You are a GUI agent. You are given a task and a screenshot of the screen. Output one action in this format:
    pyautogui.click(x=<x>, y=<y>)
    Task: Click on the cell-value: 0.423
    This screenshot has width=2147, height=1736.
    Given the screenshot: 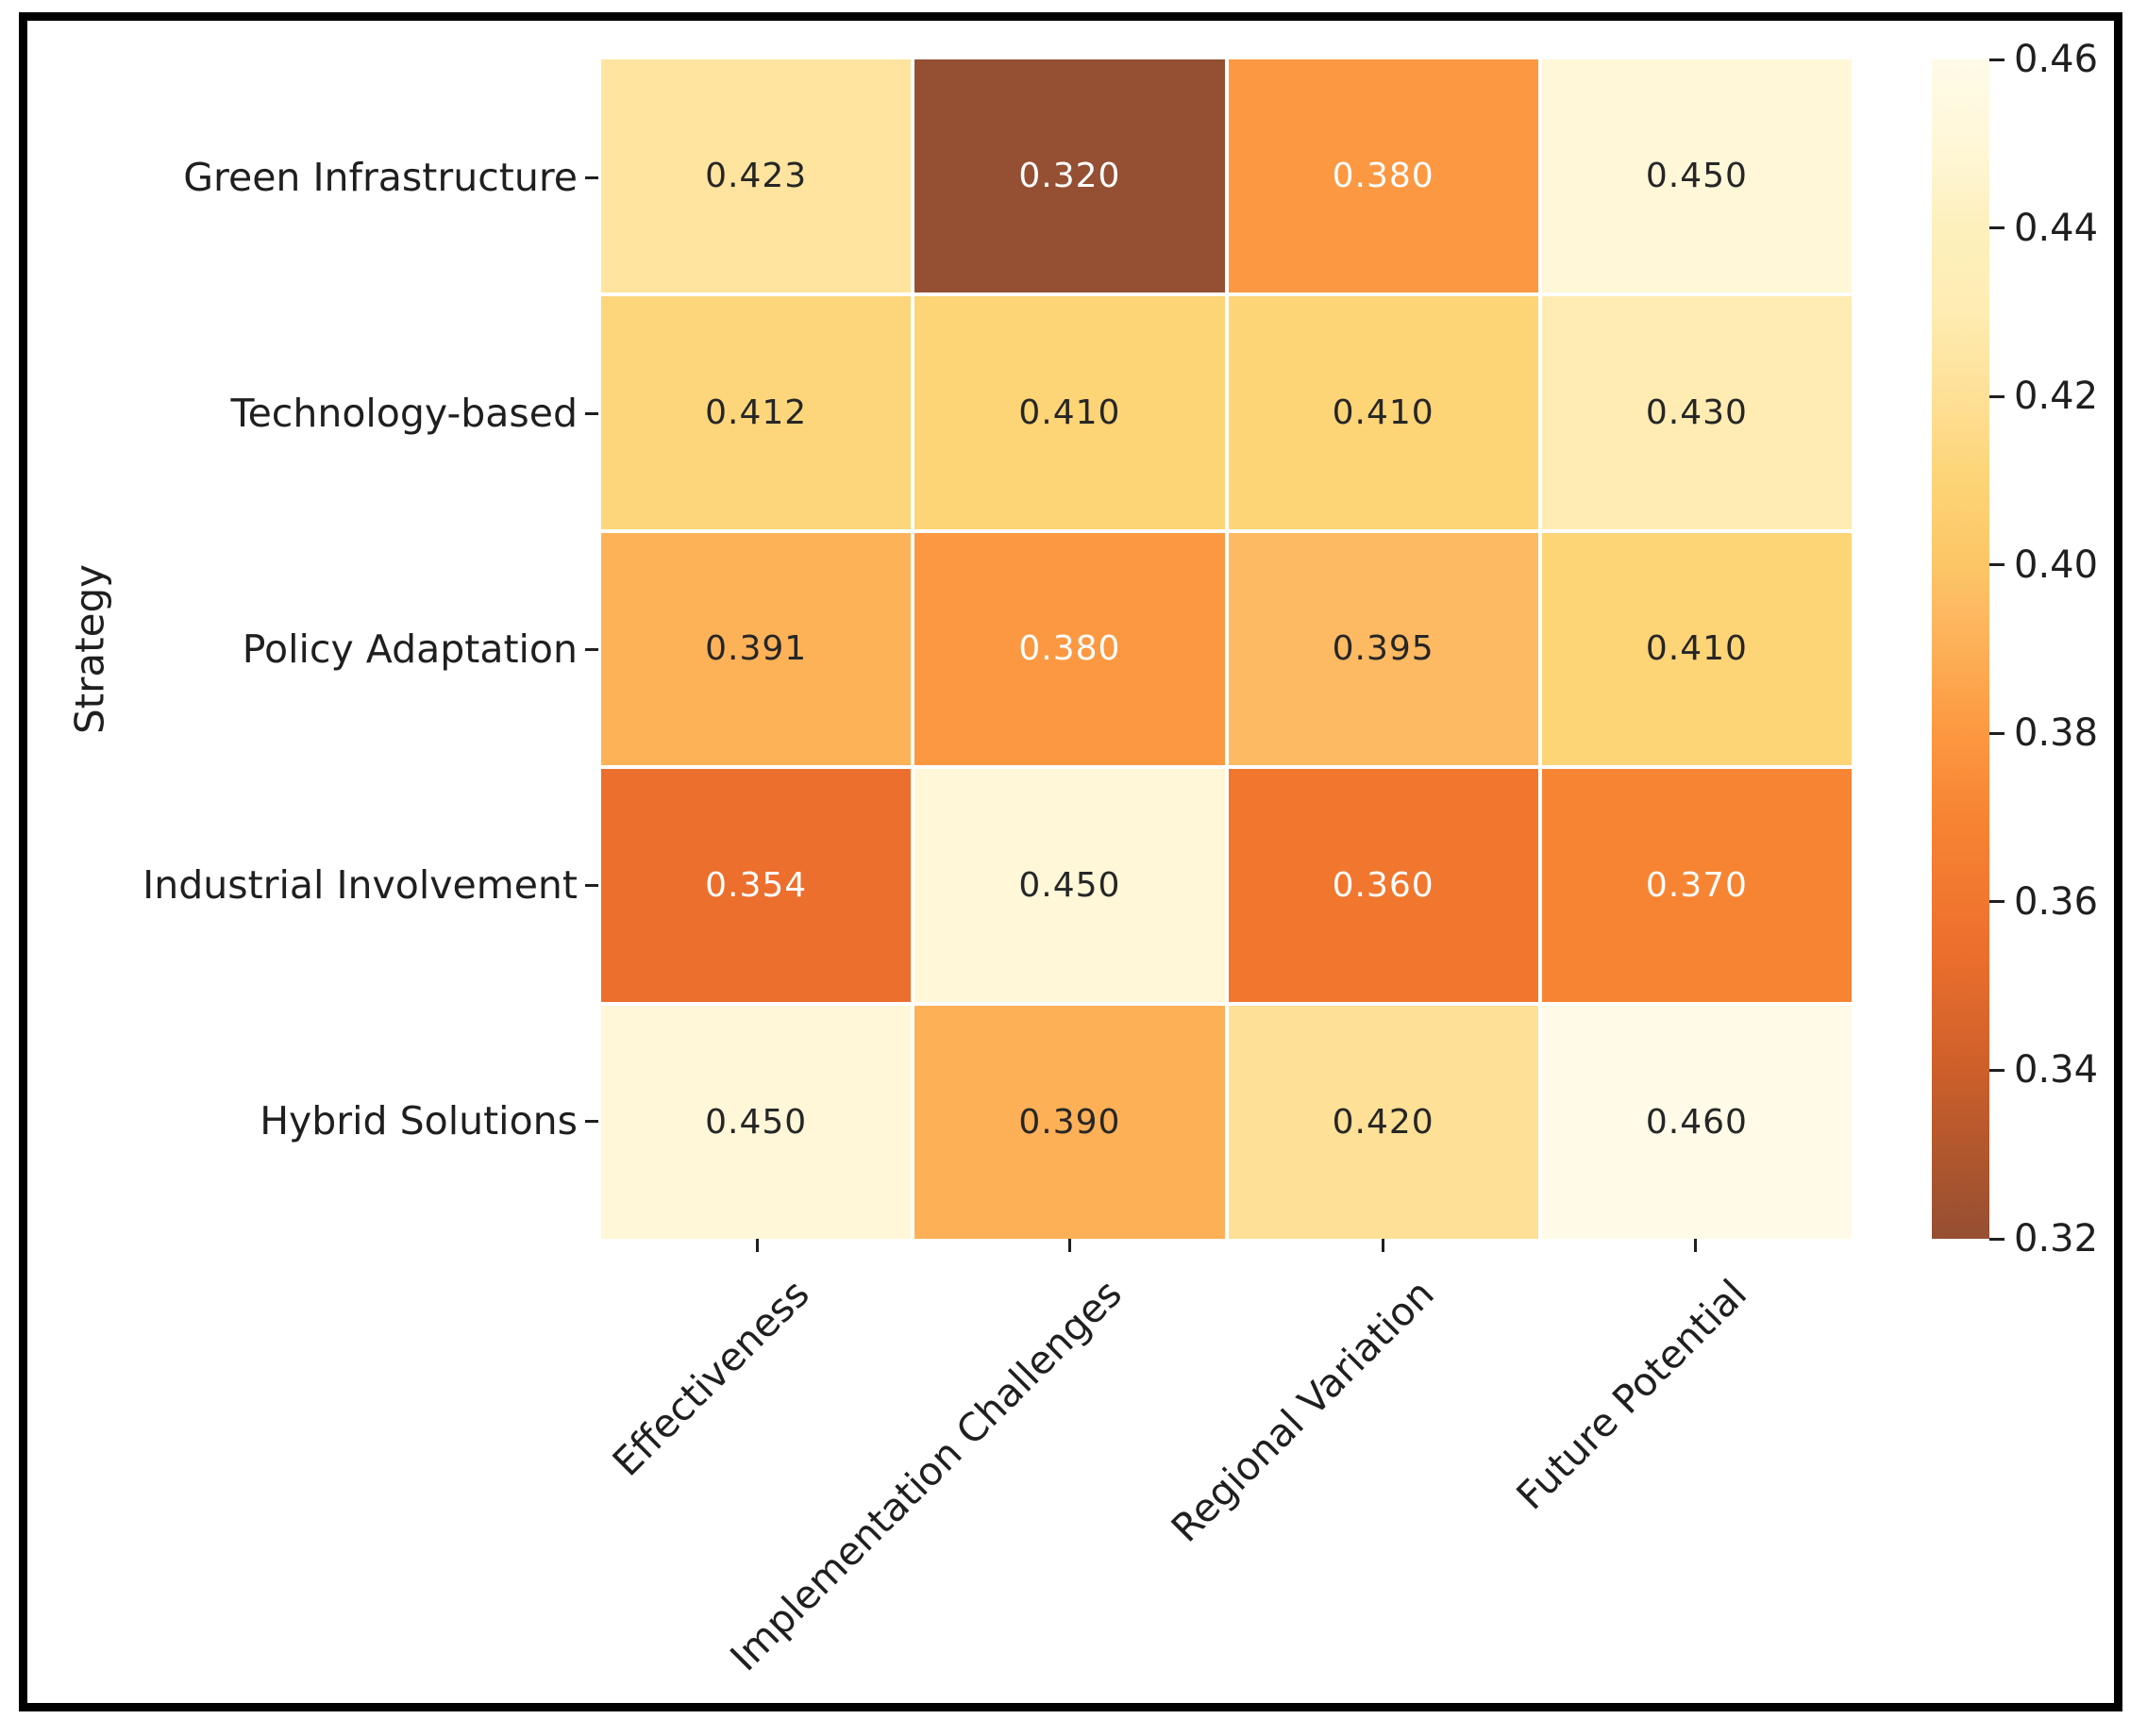 What is the action you would take?
    pyautogui.click(x=756, y=175)
    